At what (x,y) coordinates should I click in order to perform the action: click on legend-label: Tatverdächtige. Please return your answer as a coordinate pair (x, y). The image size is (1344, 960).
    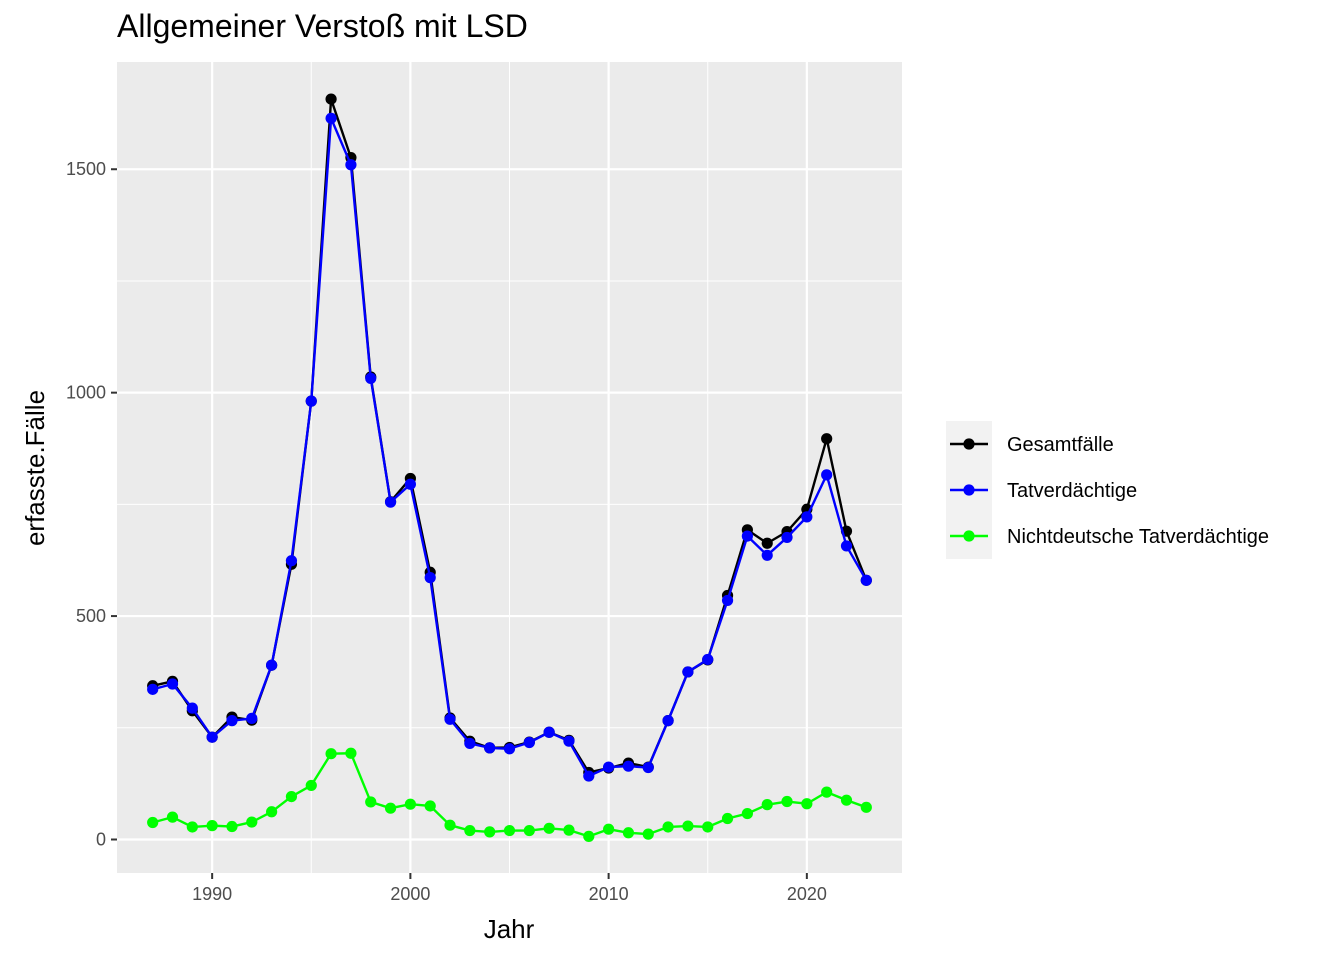
    Looking at the image, I should click on (1072, 491).